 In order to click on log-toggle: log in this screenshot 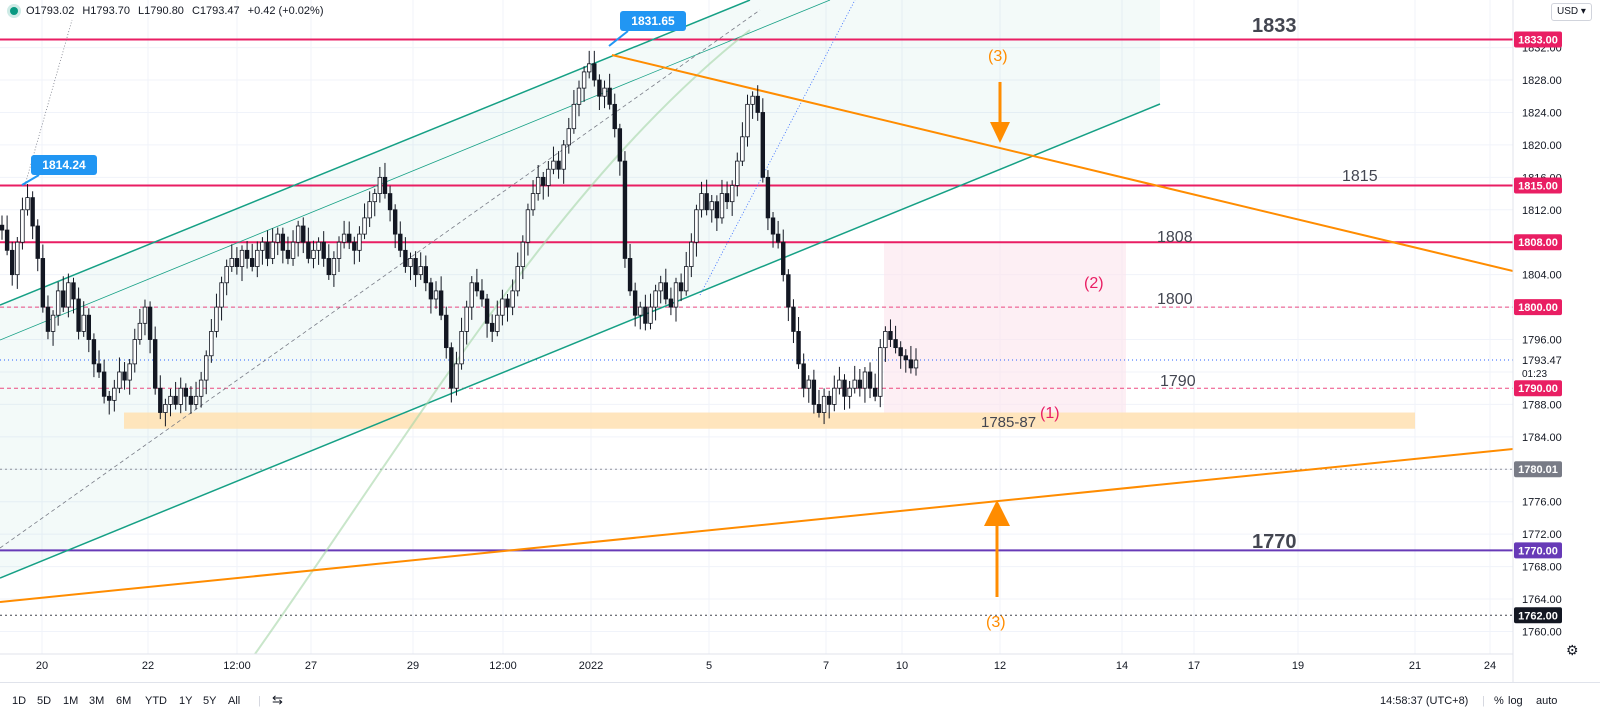, I will do `click(1515, 701)`.